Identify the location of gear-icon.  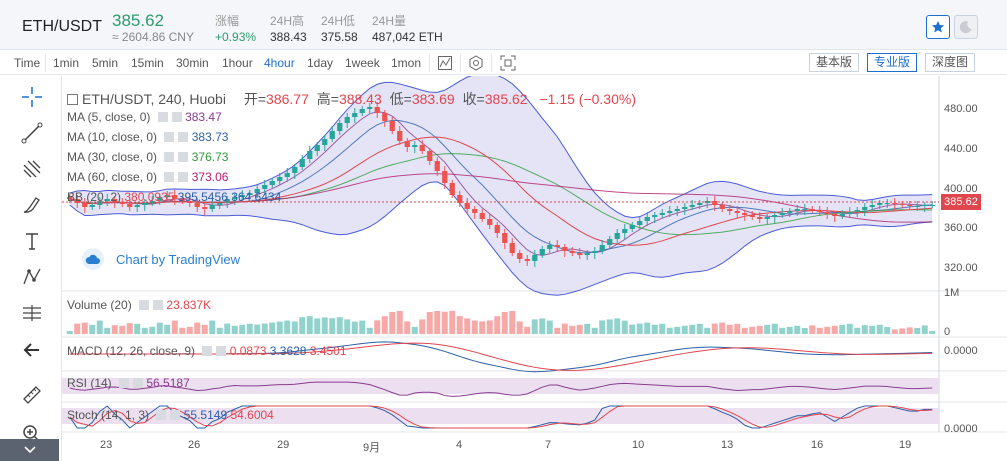
(476, 63).